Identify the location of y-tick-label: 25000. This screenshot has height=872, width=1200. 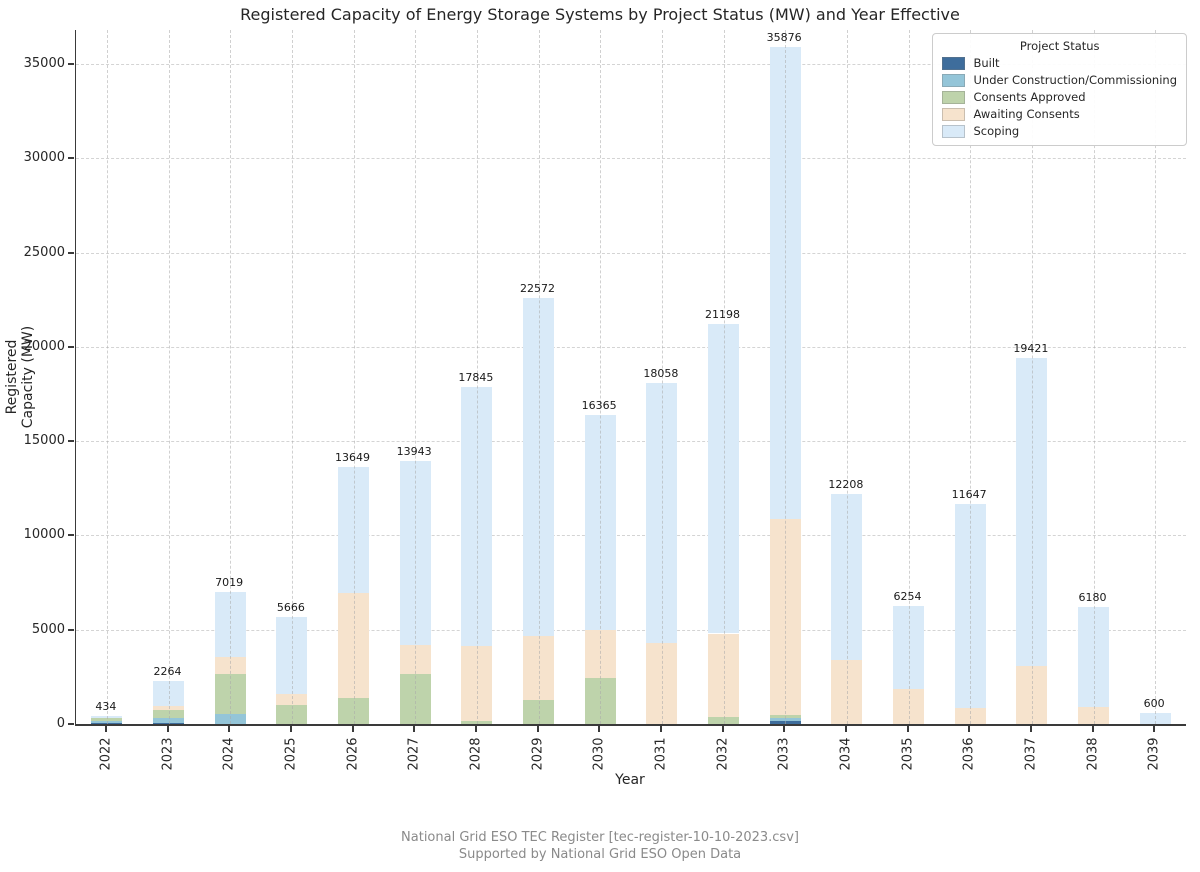
(44, 252).